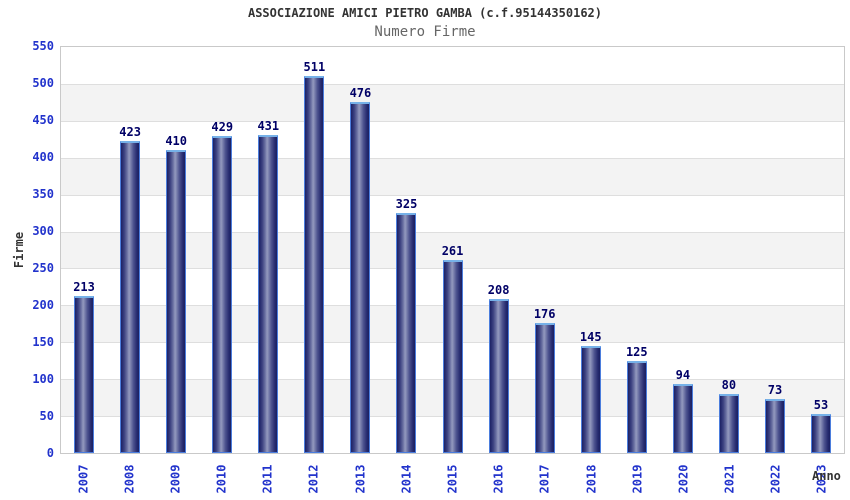 The width and height of the screenshot is (850, 500). What do you see at coordinates (43, 305) in the screenshot?
I see `y-tick-label: 200` at bounding box center [43, 305].